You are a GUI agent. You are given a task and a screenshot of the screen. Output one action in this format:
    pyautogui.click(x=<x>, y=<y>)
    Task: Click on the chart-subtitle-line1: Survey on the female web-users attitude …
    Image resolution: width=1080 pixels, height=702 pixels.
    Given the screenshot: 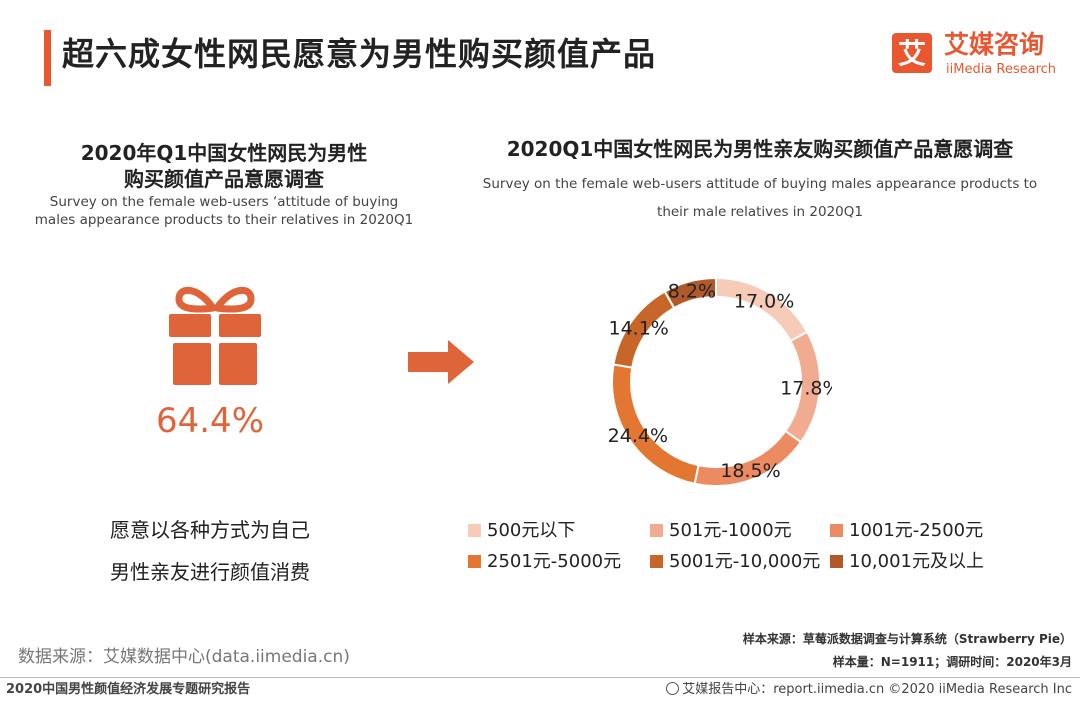 What is the action you would take?
    pyautogui.click(x=760, y=184)
    